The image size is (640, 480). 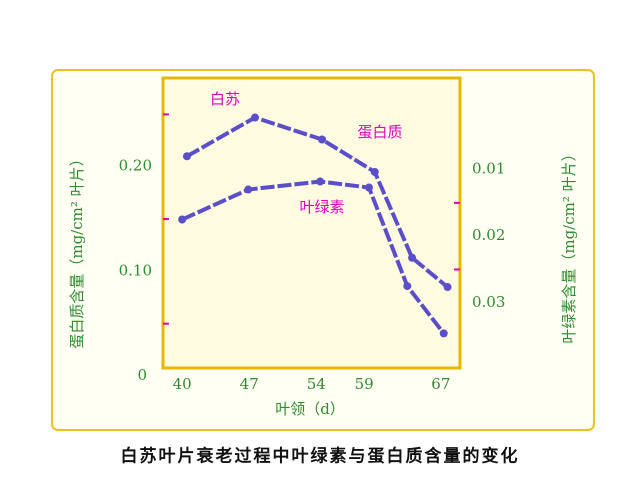 What do you see at coordinates (440, 384) in the screenshot?
I see `x-tick-label: 67` at bounding box center [440, 384].